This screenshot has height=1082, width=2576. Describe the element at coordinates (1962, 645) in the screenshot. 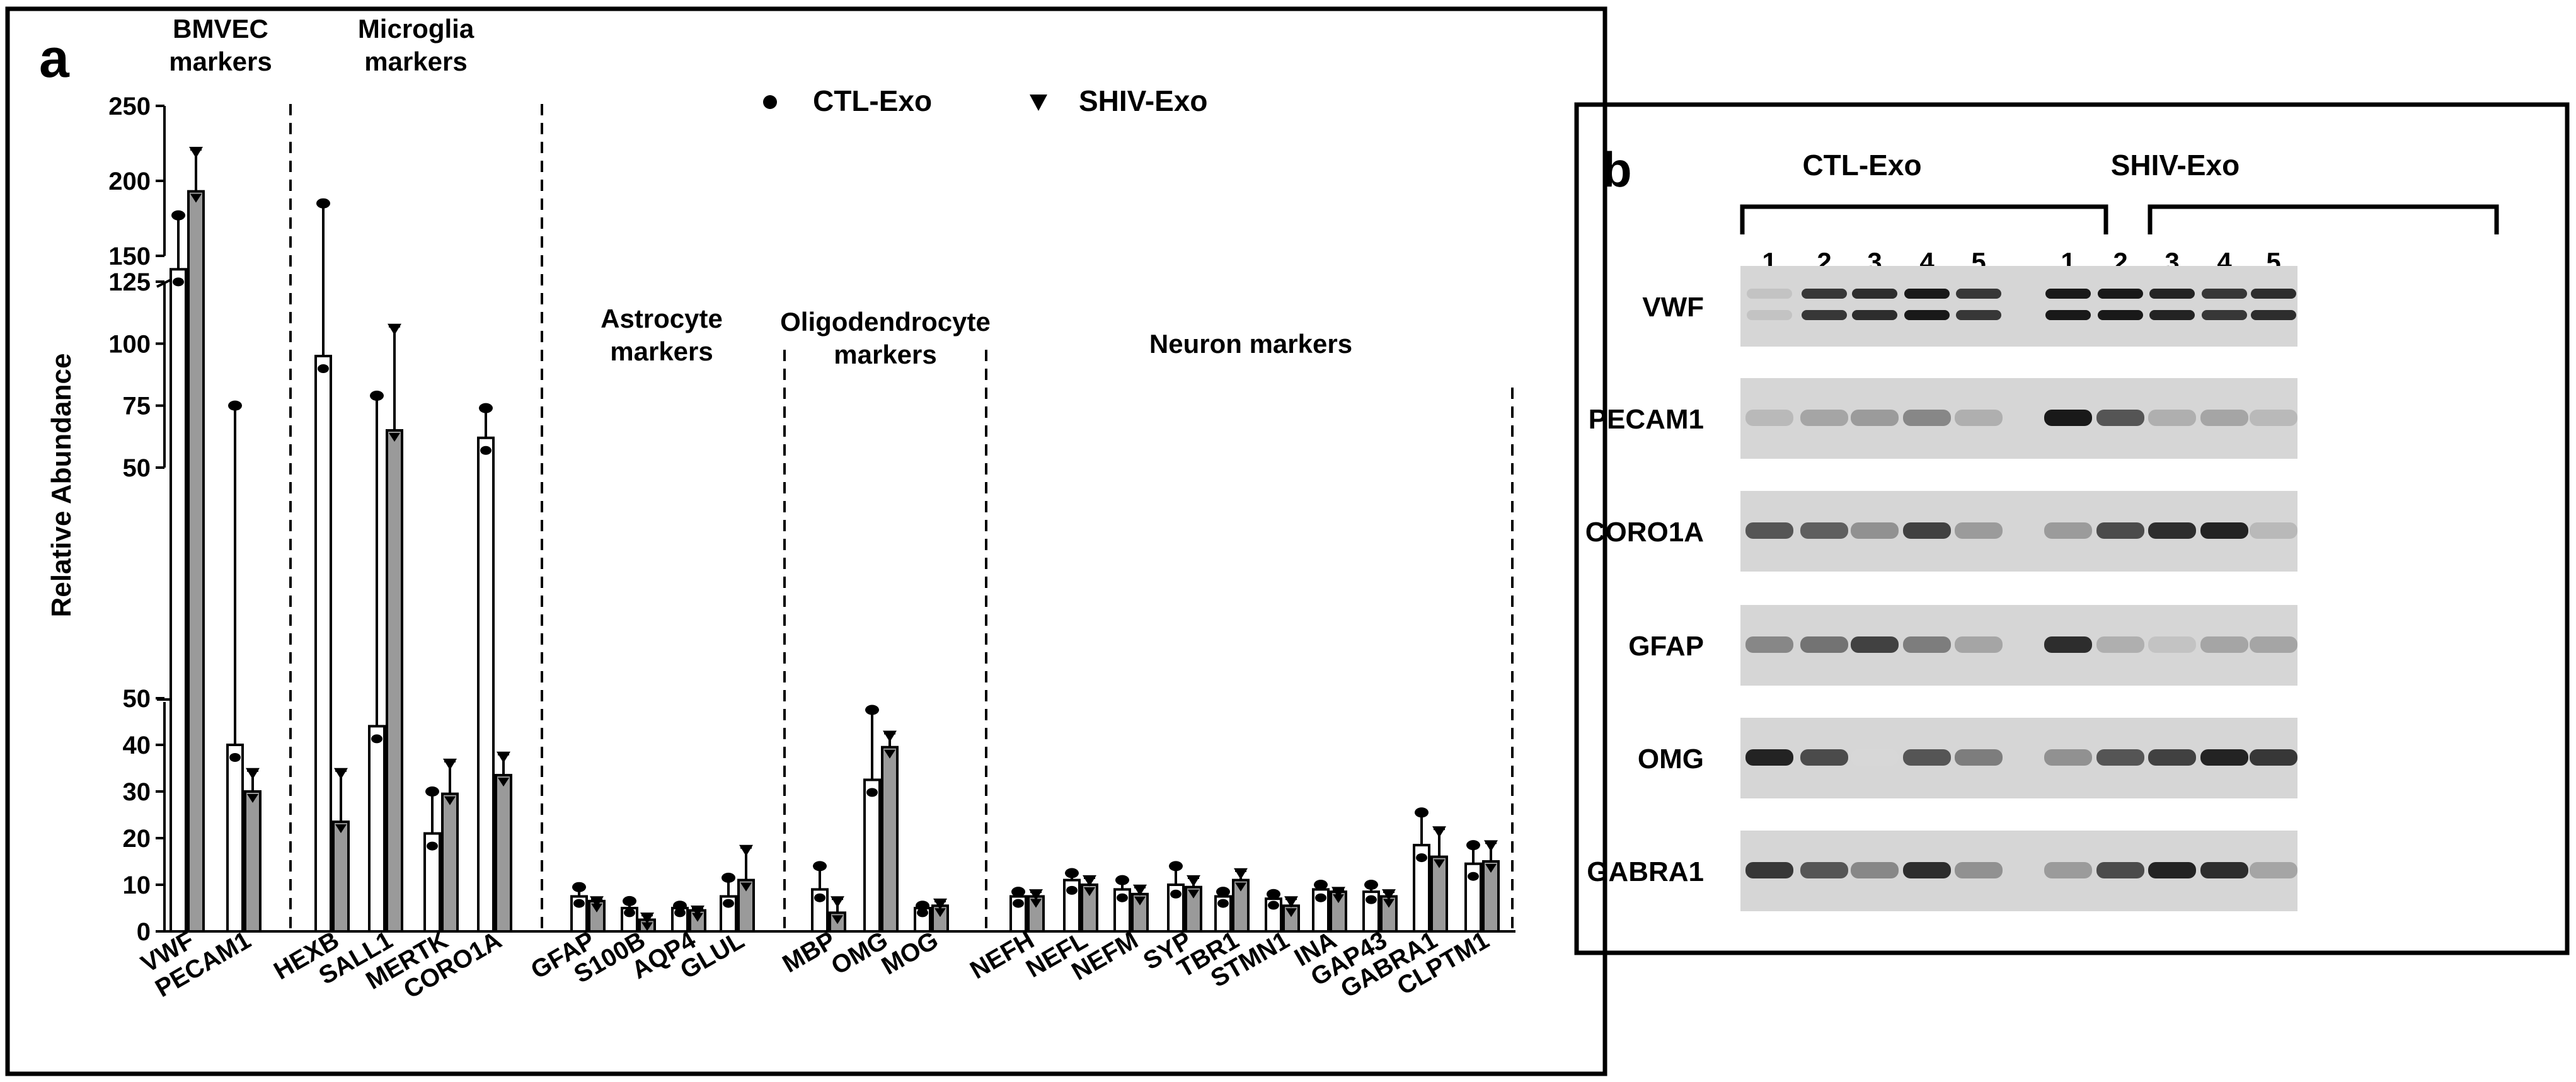

I see `blot-row: GFAP` at that location.